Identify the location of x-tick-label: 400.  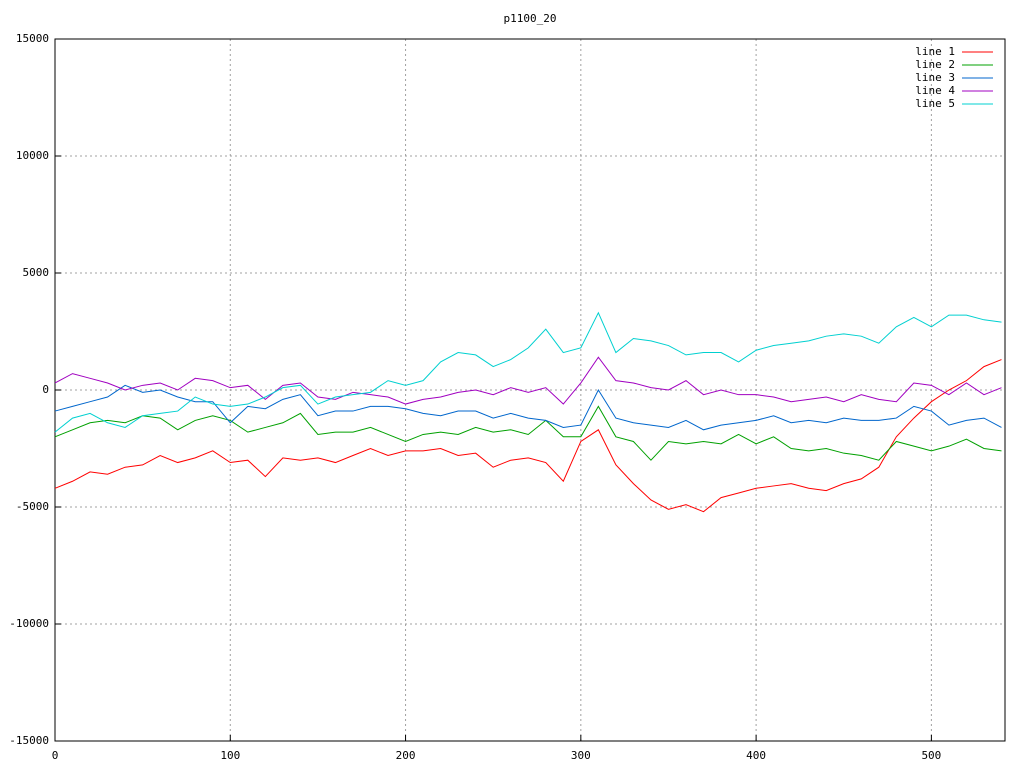
(756, 755).